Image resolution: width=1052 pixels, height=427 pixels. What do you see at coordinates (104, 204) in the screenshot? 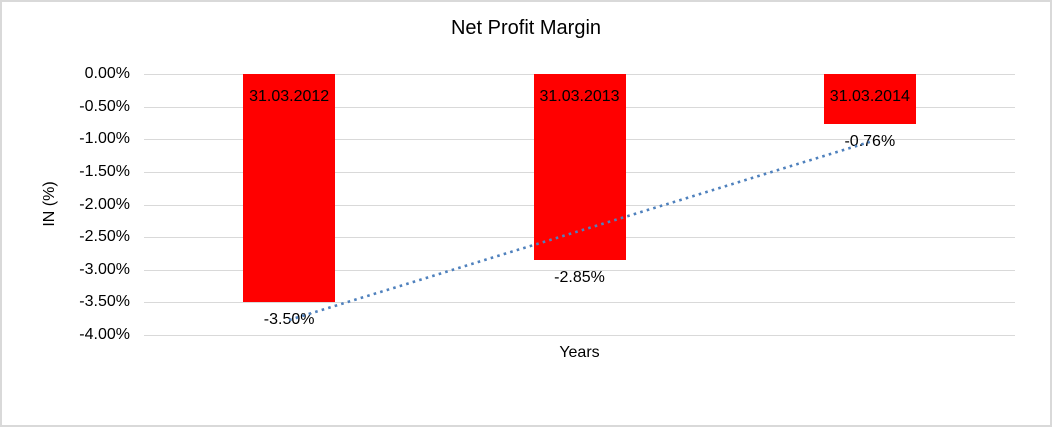
I see `y-tick-label: -2.00%` at bounding box center [104, 204].